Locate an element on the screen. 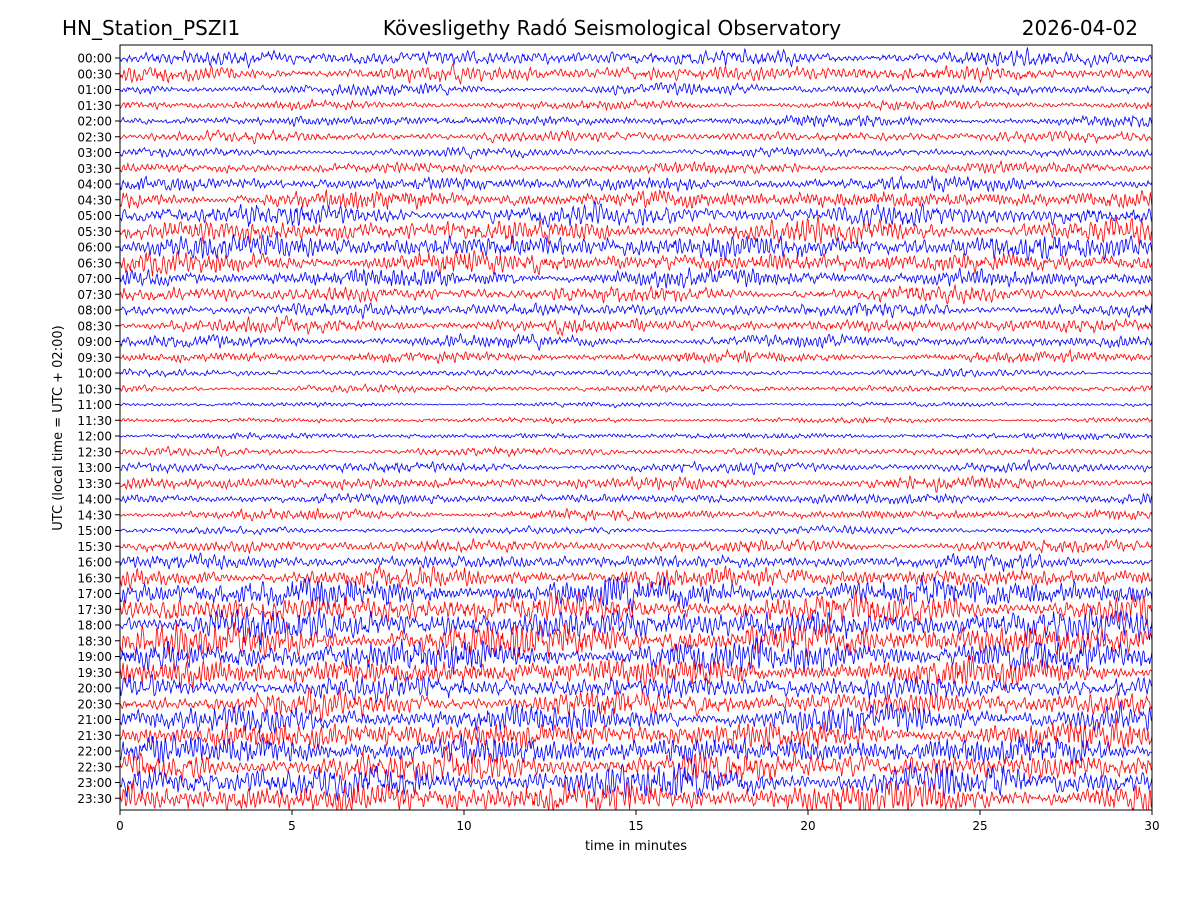 This screenshot has width=1200, height=900. y-tick-label: 05:00 is located at coordinates (94, 216).